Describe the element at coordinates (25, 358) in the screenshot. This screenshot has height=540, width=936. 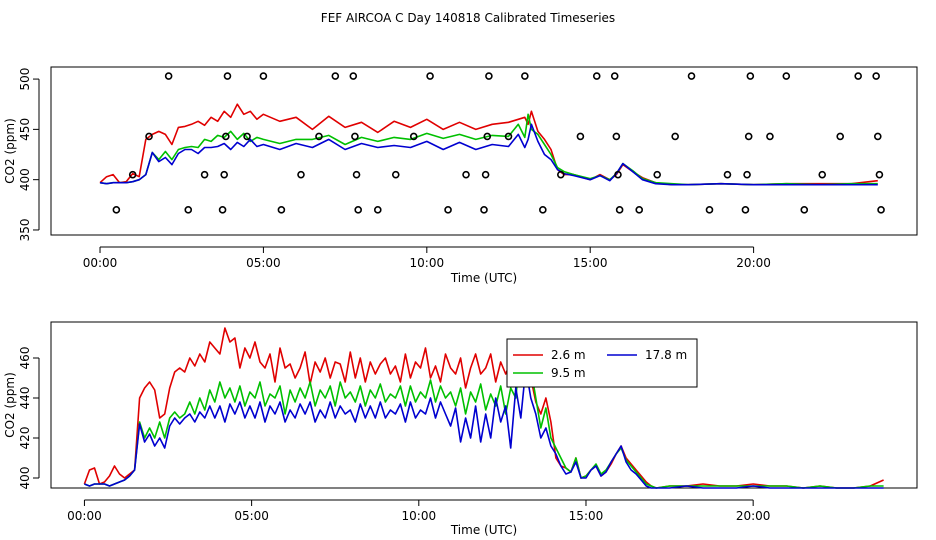
I see `y-tick-label: 460` at that location.